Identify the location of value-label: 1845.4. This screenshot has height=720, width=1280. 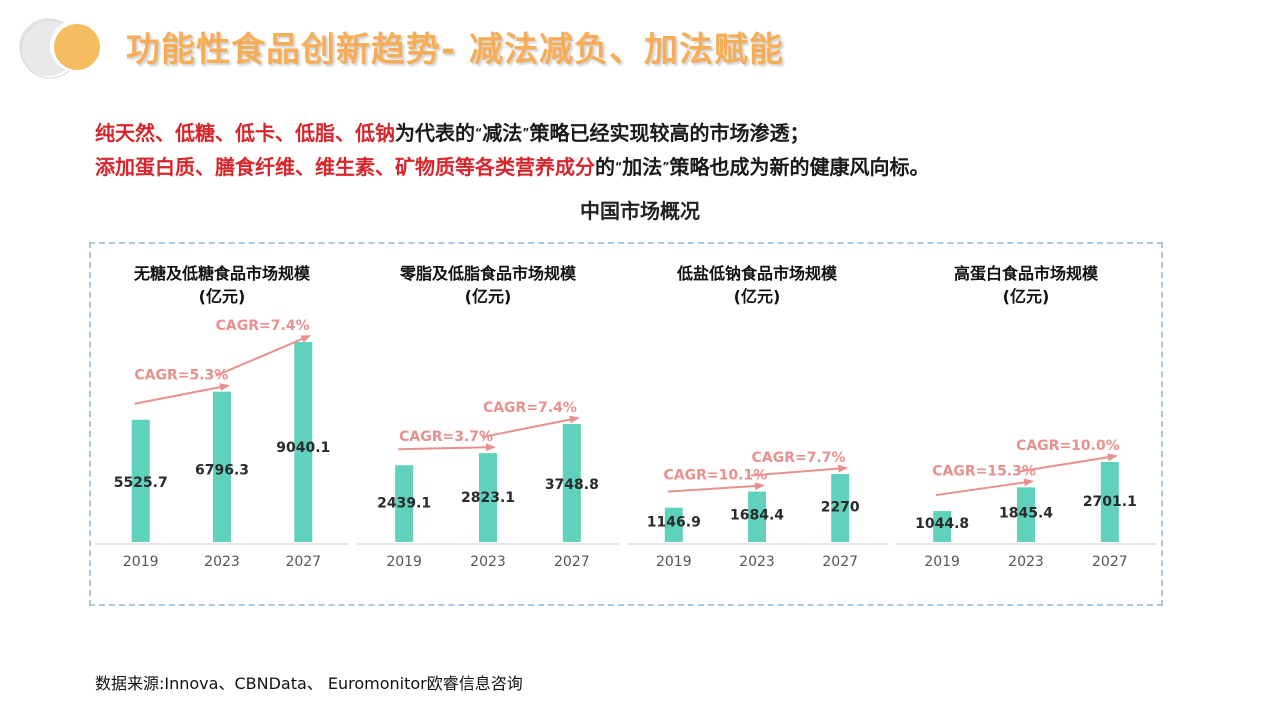
(1026, 513).